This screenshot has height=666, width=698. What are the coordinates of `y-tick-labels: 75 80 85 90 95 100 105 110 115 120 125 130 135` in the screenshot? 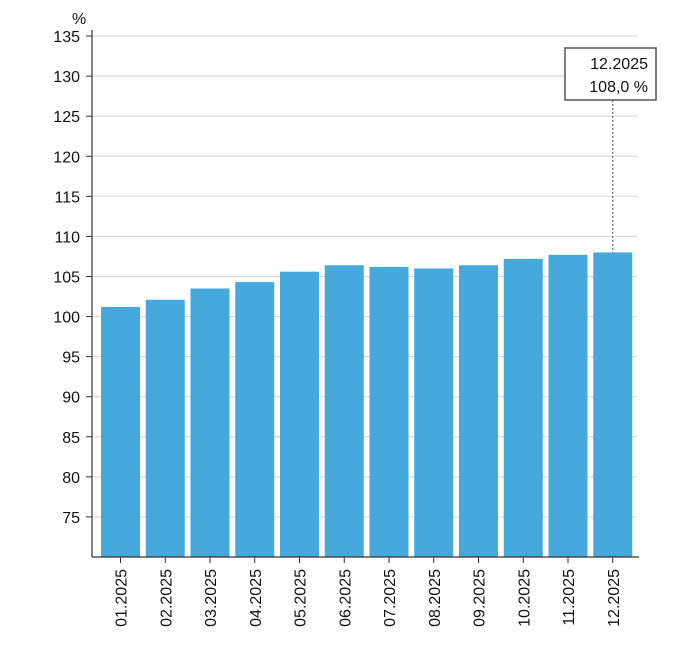 It's located at (66, 278).